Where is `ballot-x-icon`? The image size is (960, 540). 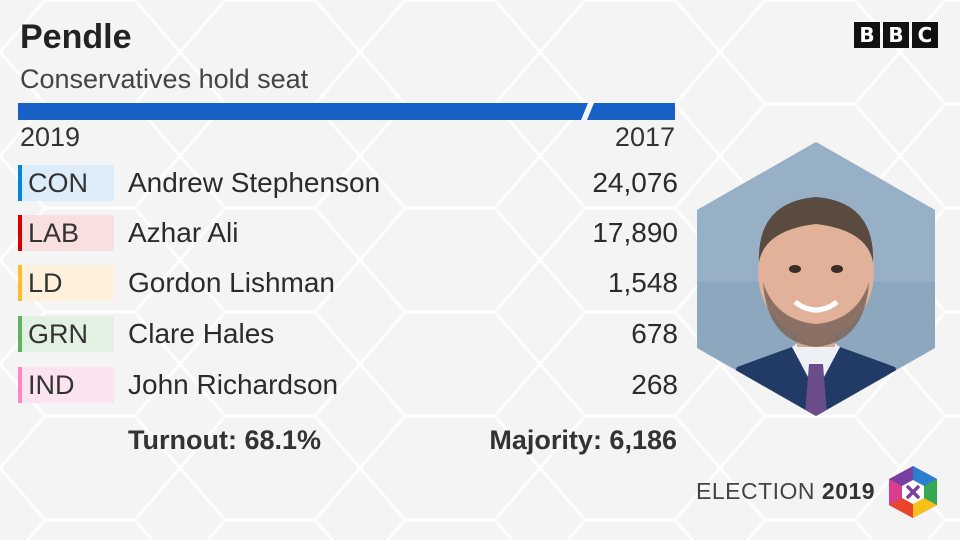 ballot-x-icon is located at coordinates (913, 492).